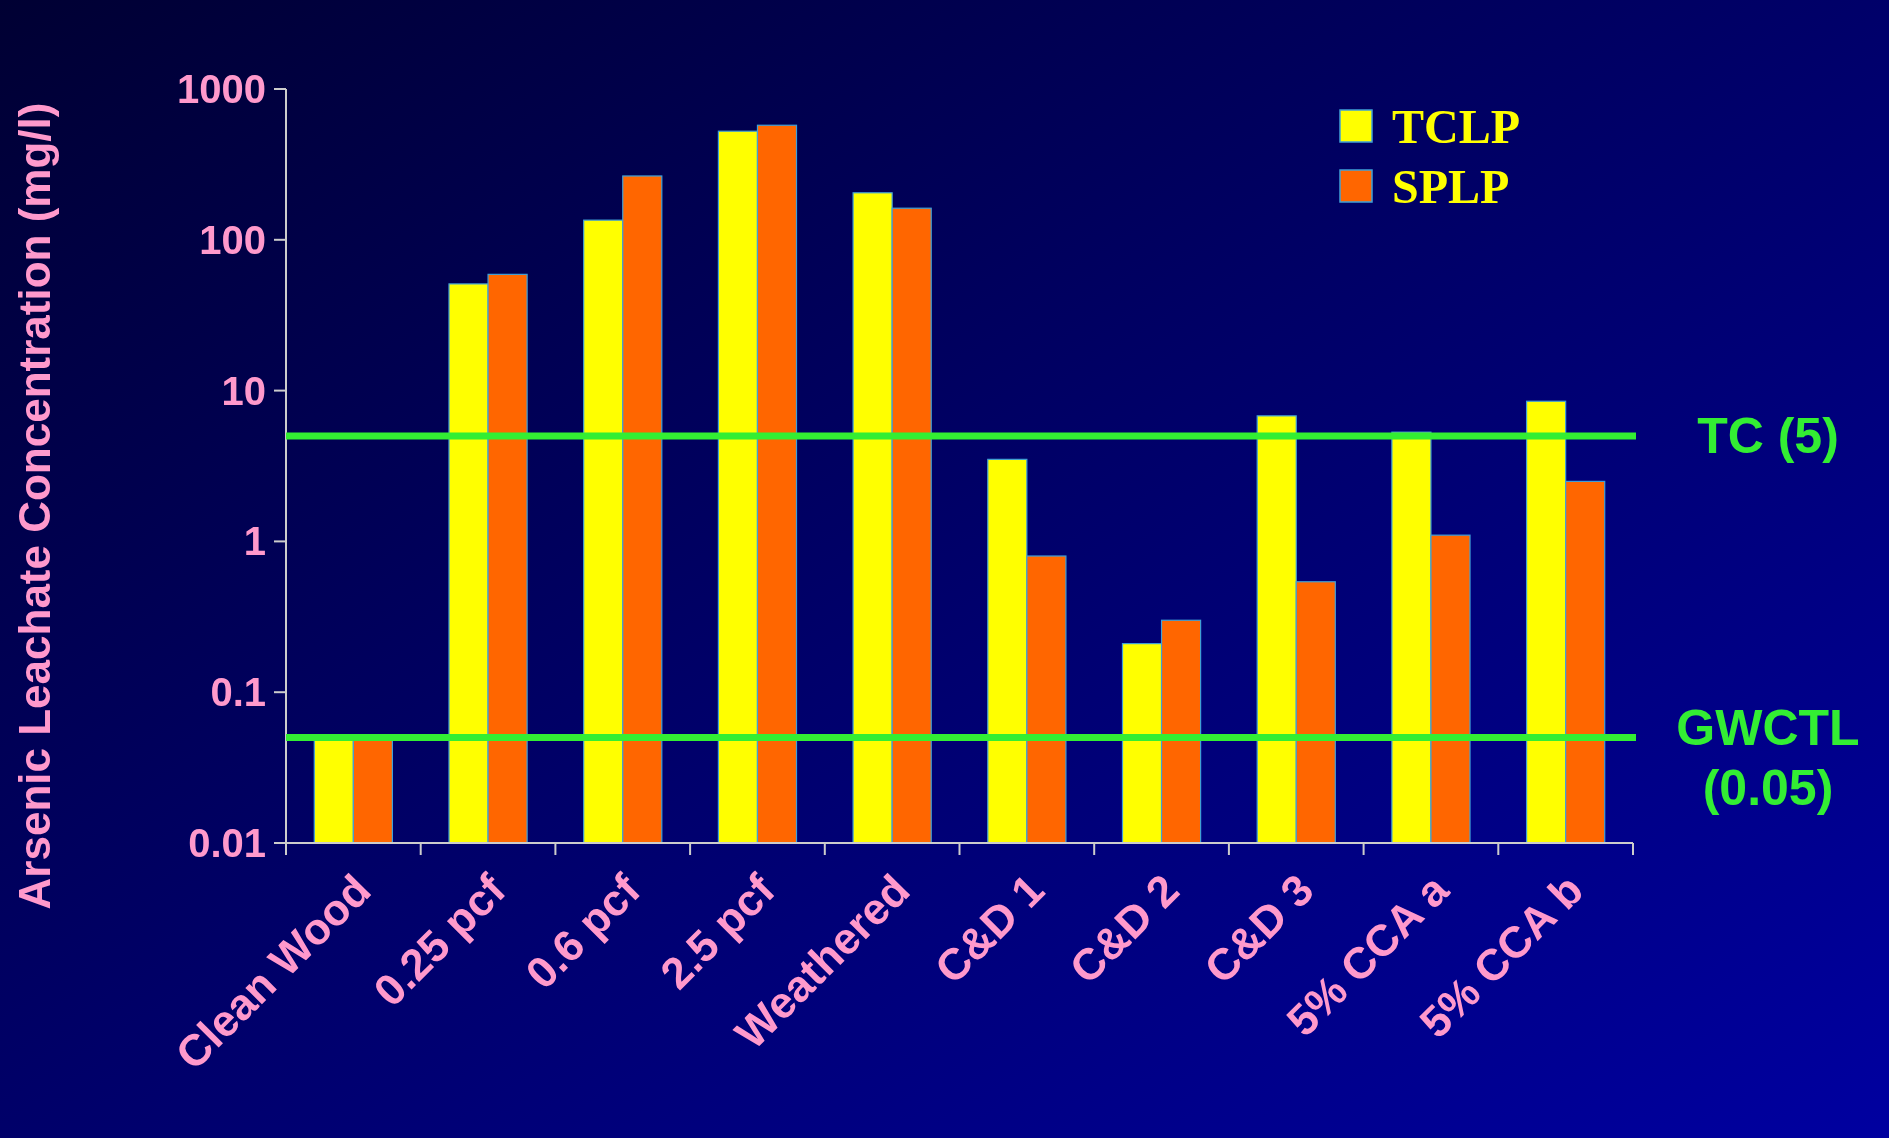 Image resolution: width=1889 pixels, height=1138 pixels. Describe the element at coordinates (1768, 758) in the screenshot. I see `ref-line-label: GWCTL (0.05)` at that location.